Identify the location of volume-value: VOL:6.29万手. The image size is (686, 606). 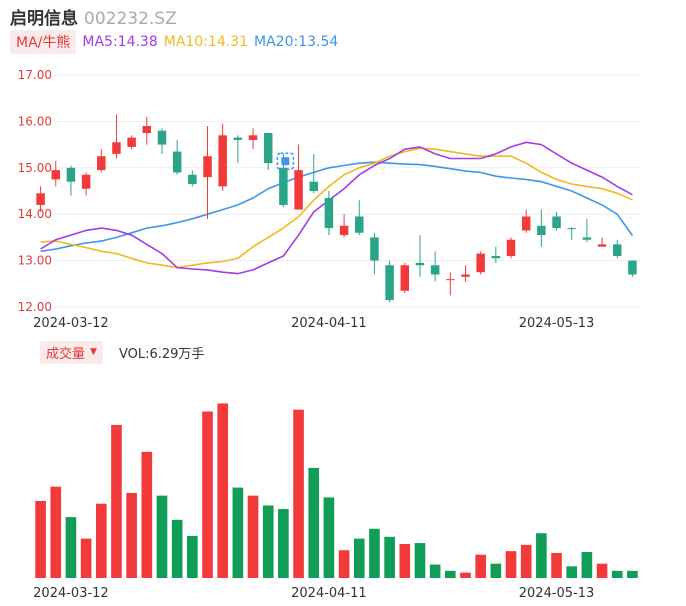
(161, 354).